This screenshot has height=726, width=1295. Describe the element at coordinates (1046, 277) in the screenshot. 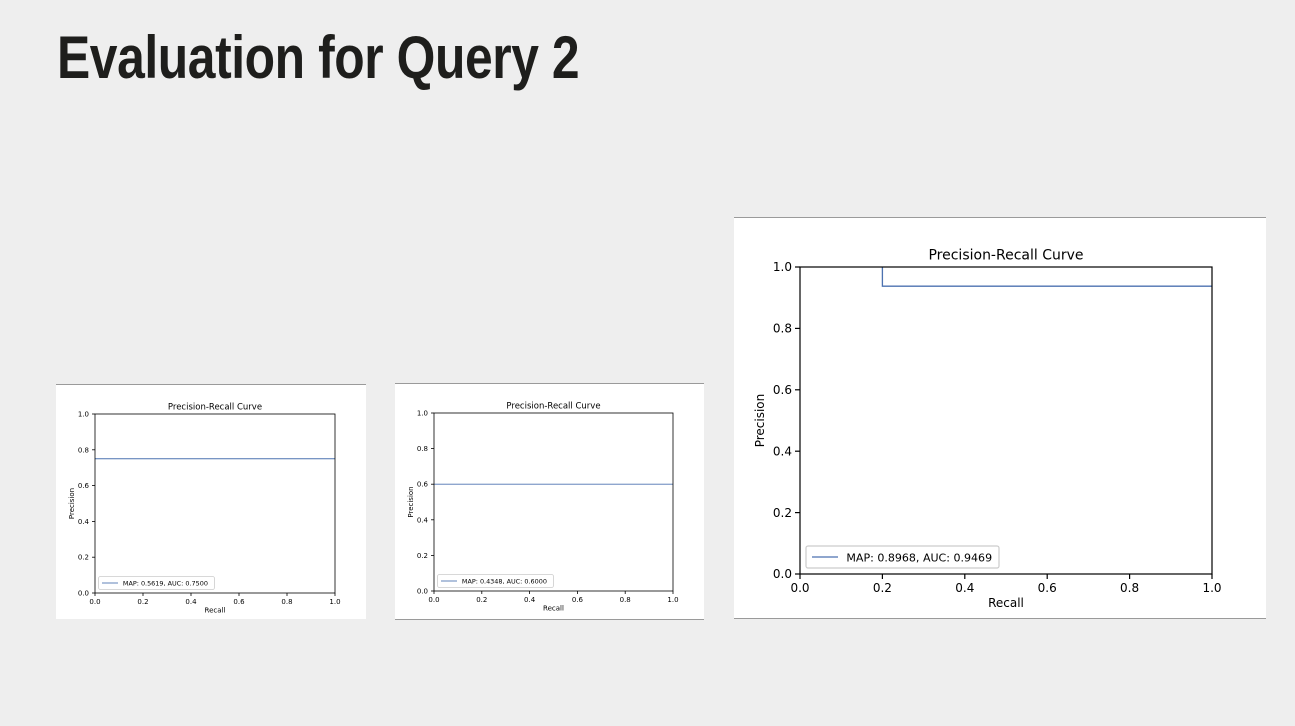

I see `pr-curve-line` at that location.